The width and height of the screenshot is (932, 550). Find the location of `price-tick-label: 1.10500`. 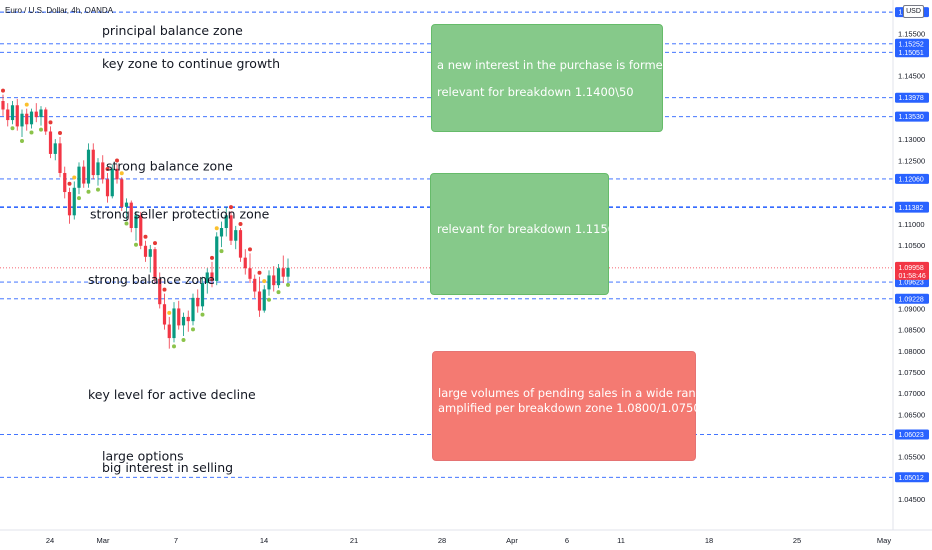

price-tick-label: 1.10500 is located at coordinates (911, 245).